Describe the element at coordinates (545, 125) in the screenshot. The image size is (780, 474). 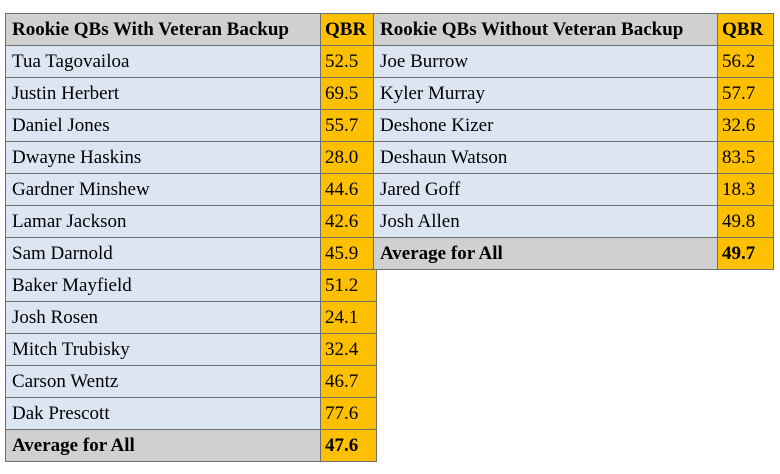
I see `player-name: Deshone Kizer` at that location.